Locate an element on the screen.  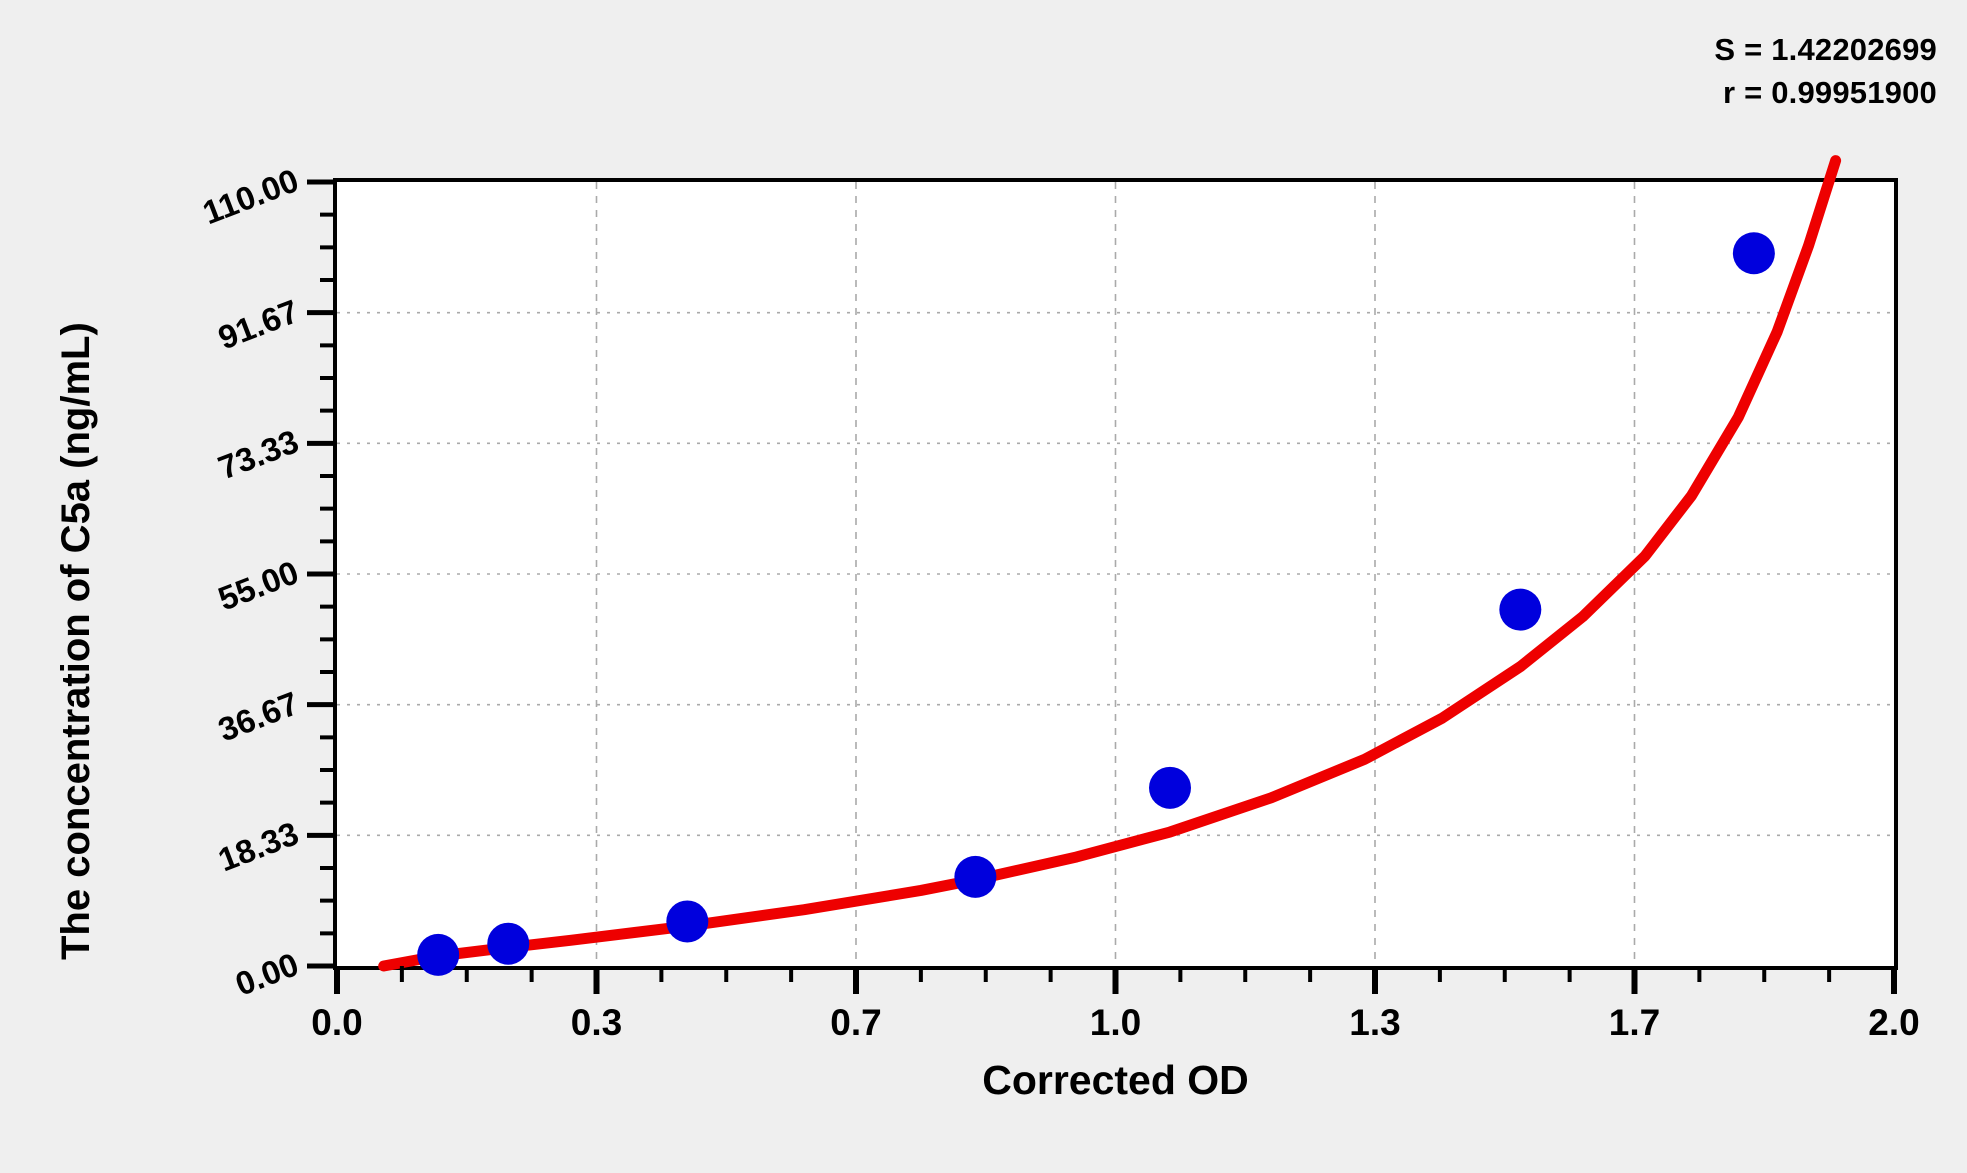
s-value-text: S = 1.42202699 is located at coordinates (1825, 49).